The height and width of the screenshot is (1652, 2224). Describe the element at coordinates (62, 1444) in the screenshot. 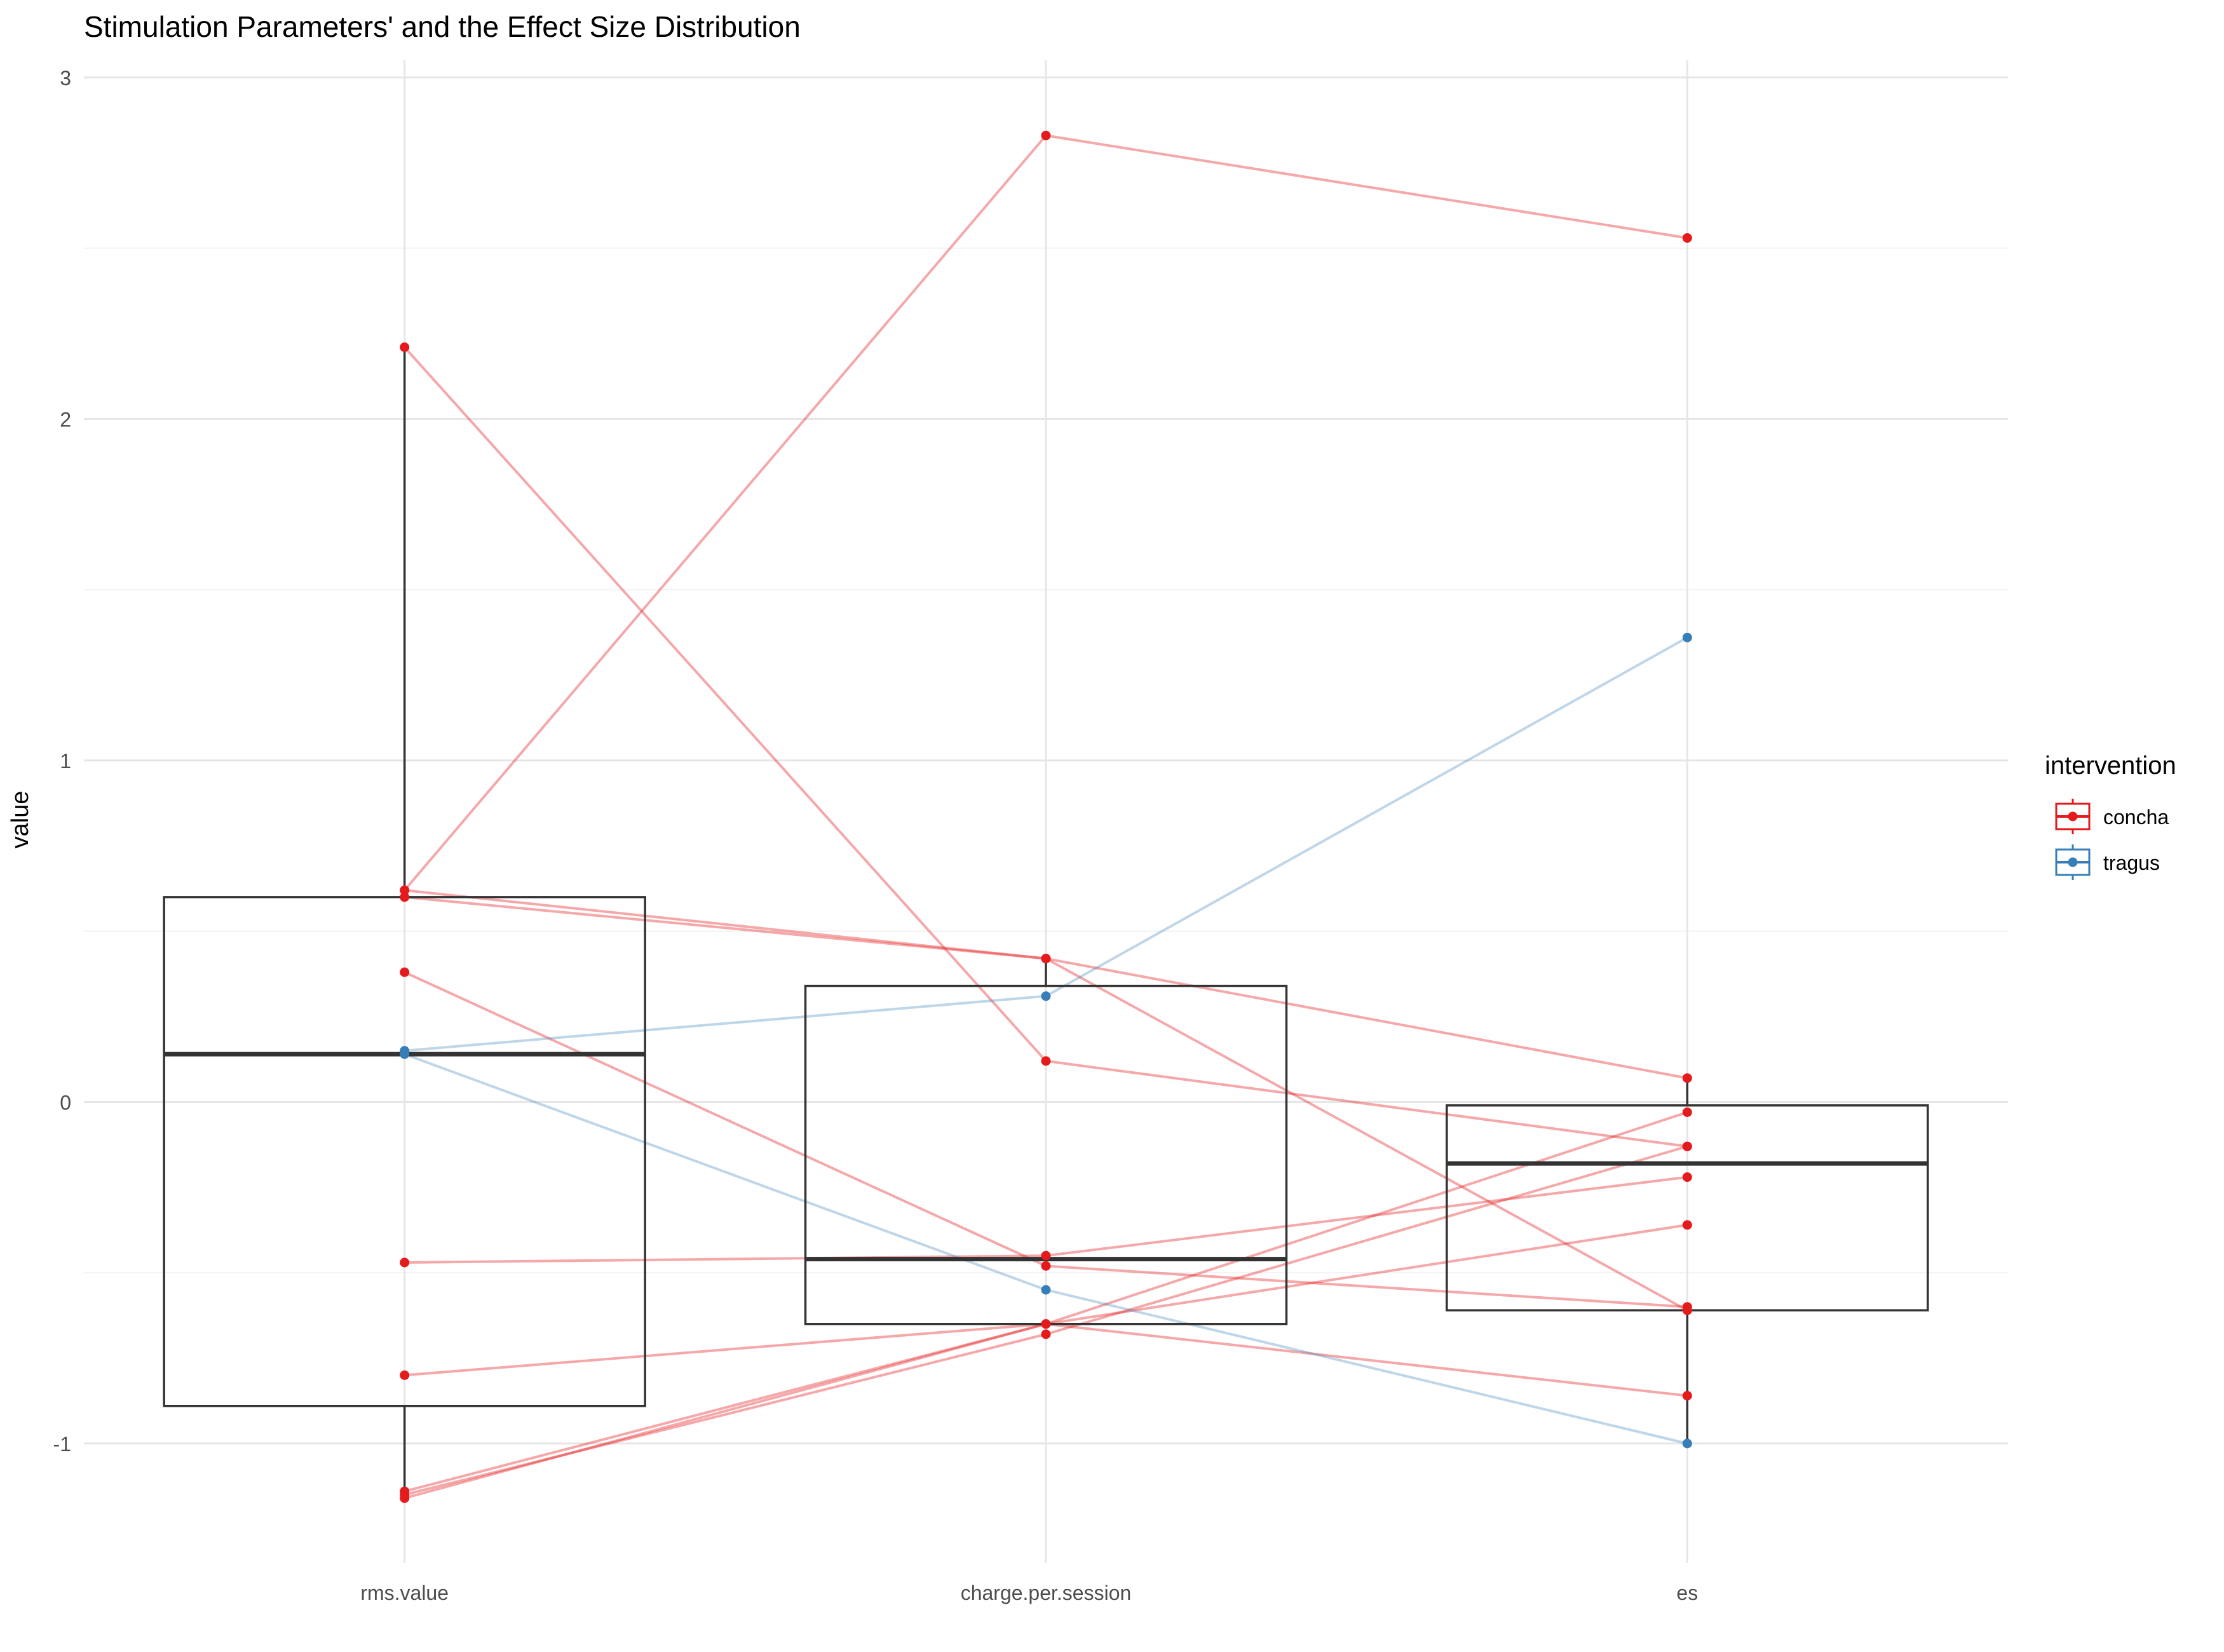

I see `y-tick-label: -1` at that location.